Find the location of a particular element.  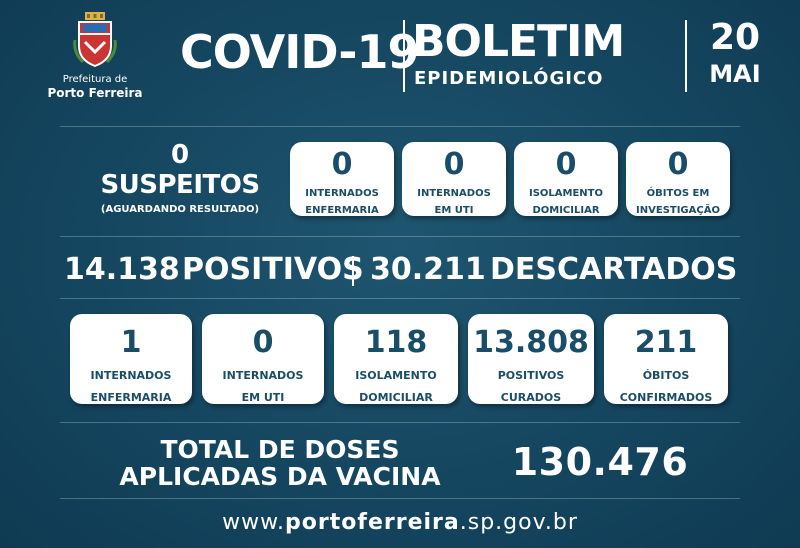

website-link: www.portoferreira.sp.gov.br is located at coordinates (400, 523).